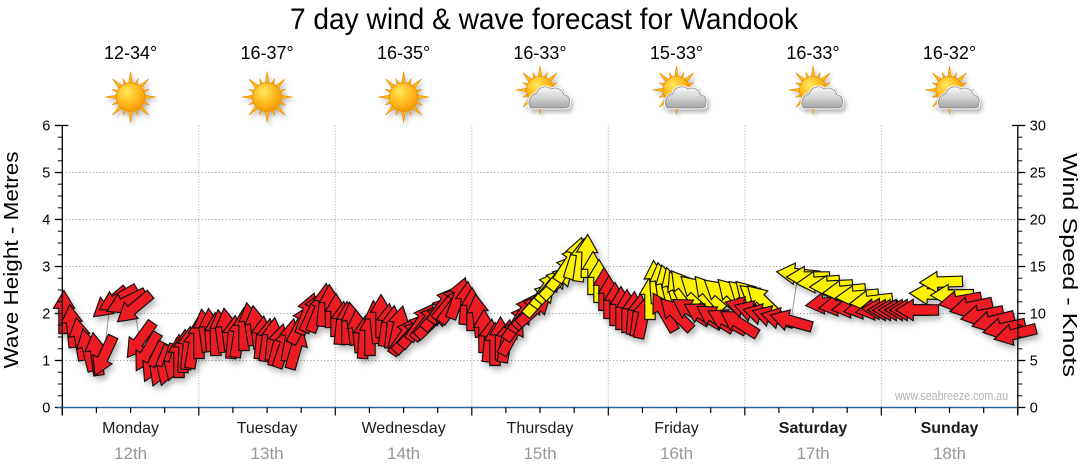 The height and width of the screenshot is (475, 1080). Describe the element at coordinates (46, 221) in the screenshot. I see `svg-text: 4` at that location.